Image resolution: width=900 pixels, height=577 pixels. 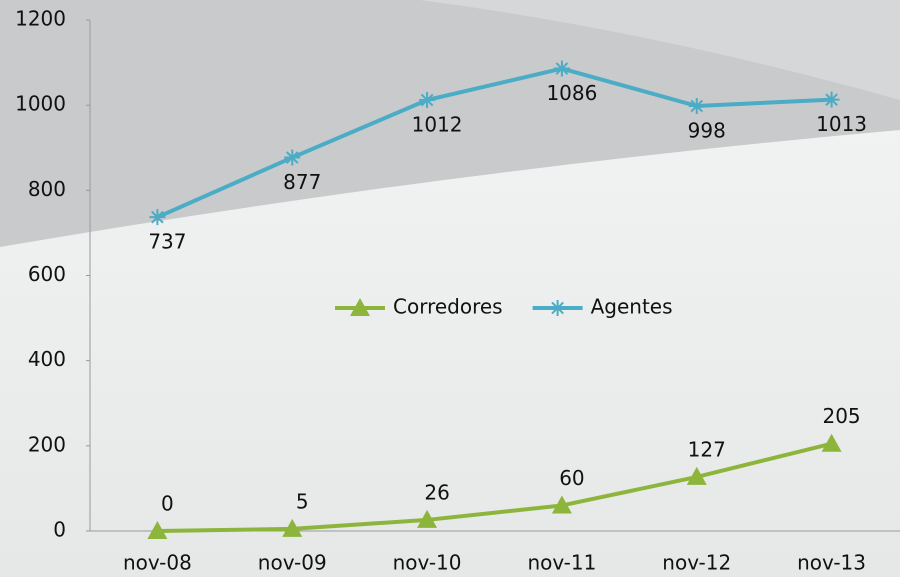 What do you see at coordinates (40, 104) in the screenshot?
I see `y-tick-label: 1000` at bounding box center [40, 104].